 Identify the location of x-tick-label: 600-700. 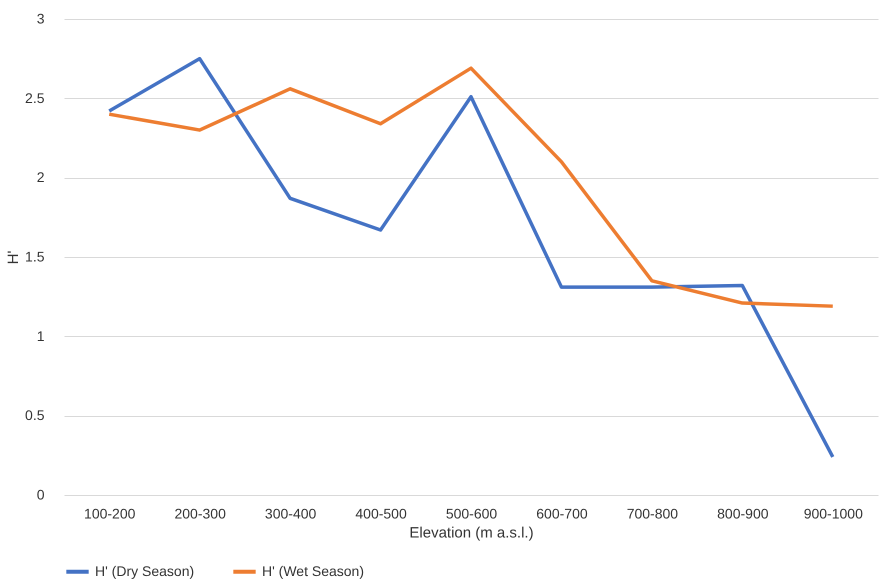
(562, 514).